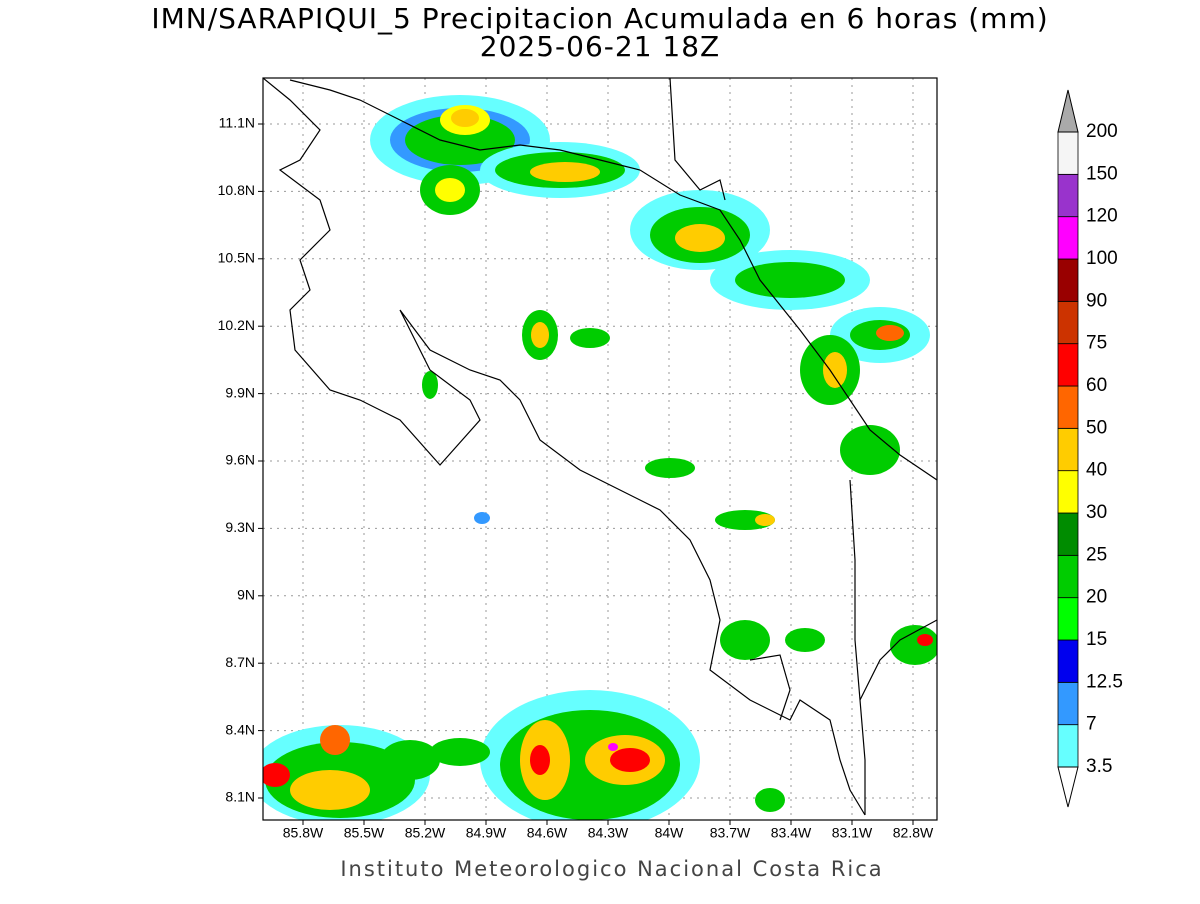  Describe the element at coordinates (730, 833) in the screenshot. I see `lon-label: 83.7W` at that location.